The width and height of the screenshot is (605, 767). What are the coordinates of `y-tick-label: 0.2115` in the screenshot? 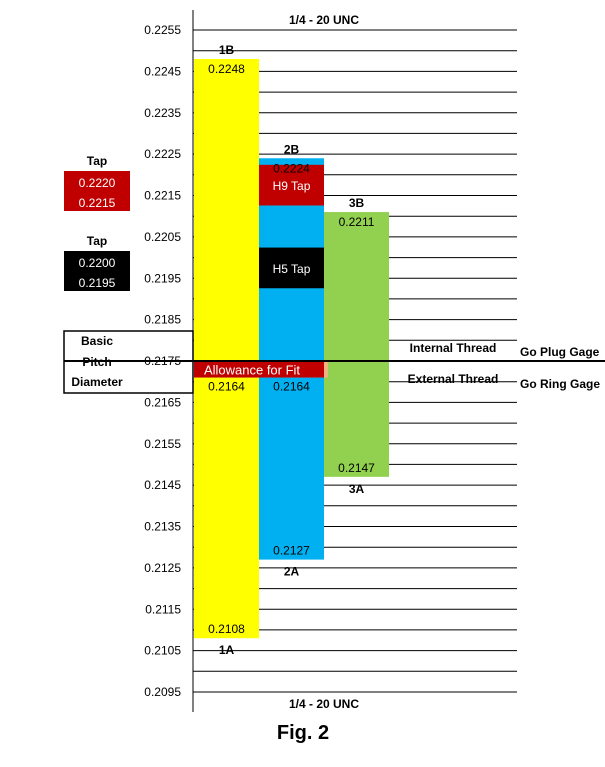 It's located at (163, 609).